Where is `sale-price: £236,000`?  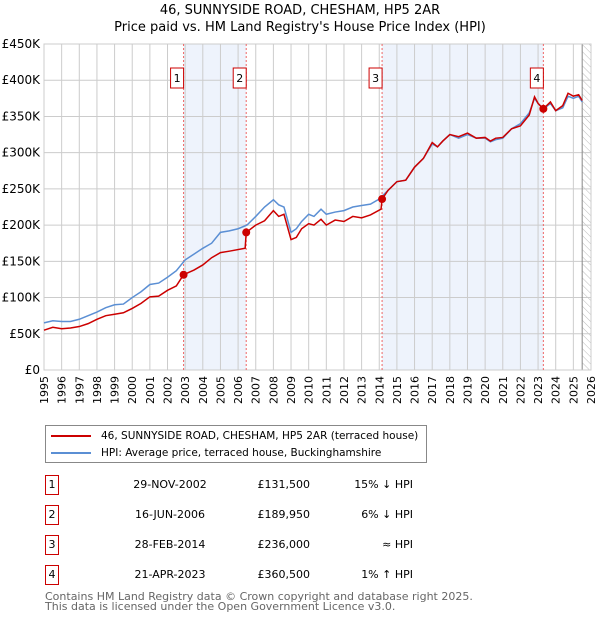
sale-price: £236,000 is located at coordinates (284, 544).